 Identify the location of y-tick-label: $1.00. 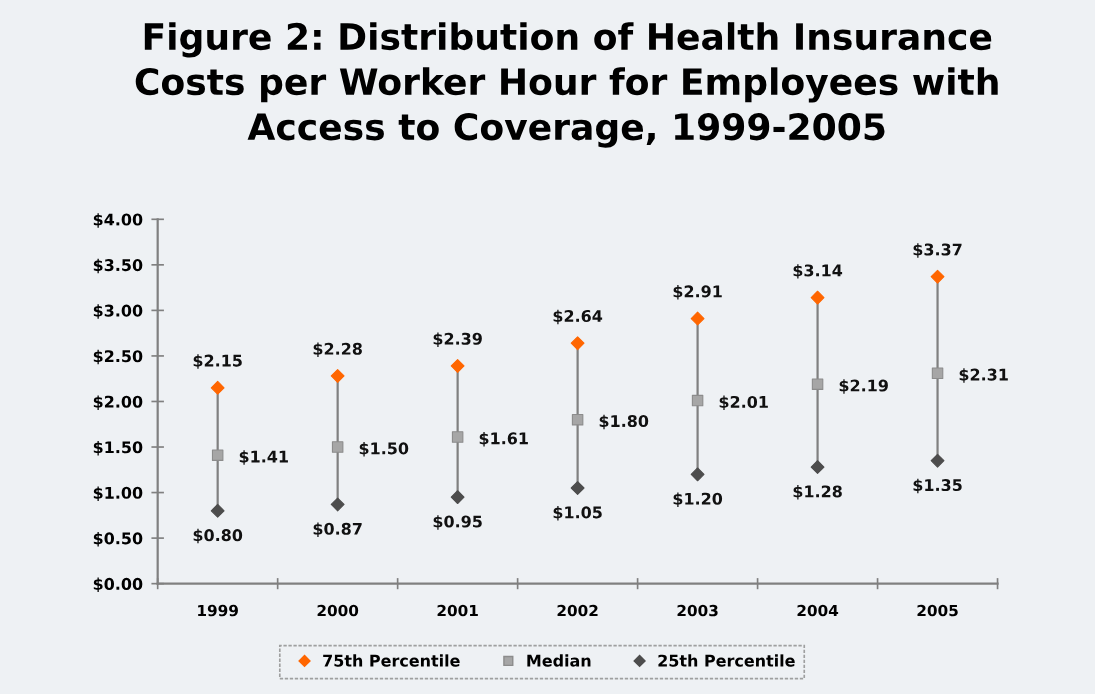
(118, 493).